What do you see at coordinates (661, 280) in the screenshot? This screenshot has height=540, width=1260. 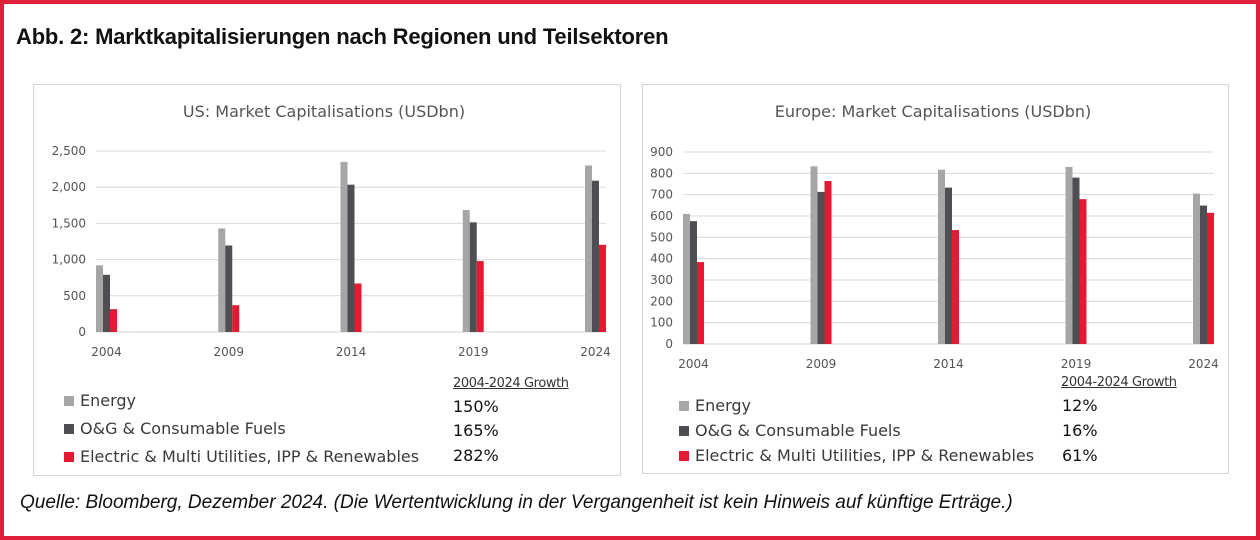 I see `europe-ytick-label: 300` at bounding box center [661, 280].